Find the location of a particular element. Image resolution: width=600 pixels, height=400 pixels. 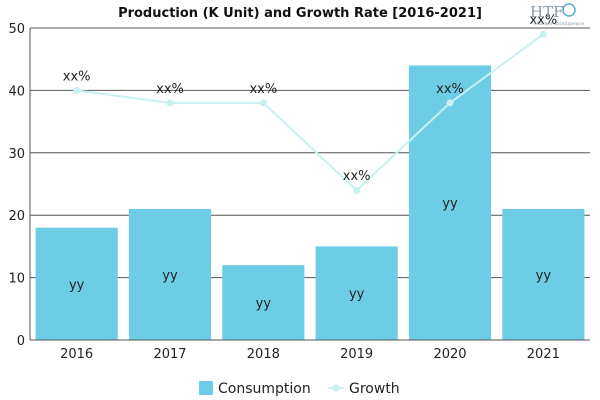

y-tick-label: 50 is located at coordinates (16, 29).